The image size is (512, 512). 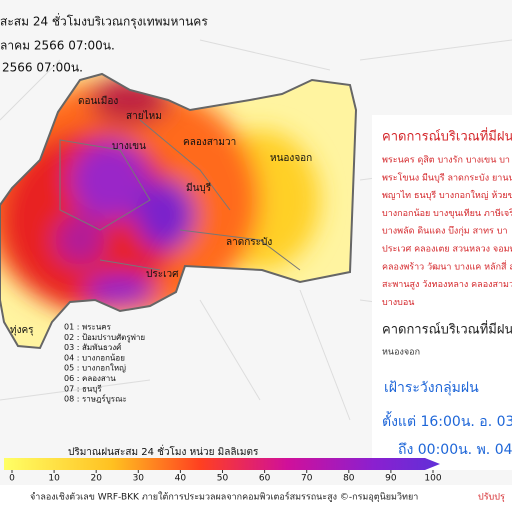 I want to click on rain-title: คาดการณ์บริเวณที่มีฝน, so click(x=447, y=136).